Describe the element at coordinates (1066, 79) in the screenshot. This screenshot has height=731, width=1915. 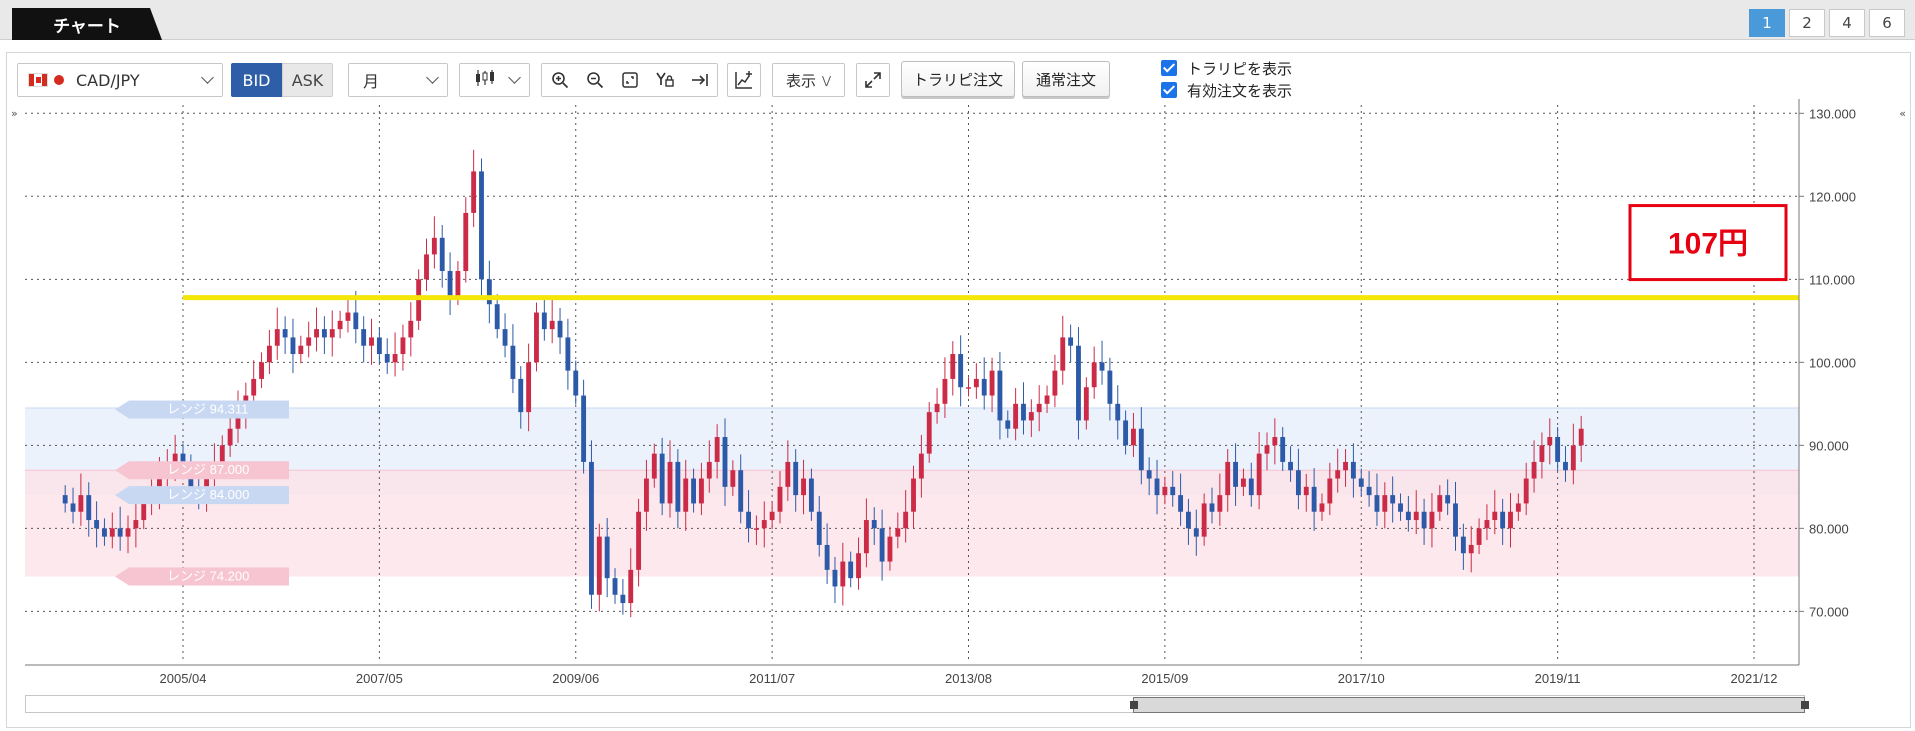
I see `normal-order-button: 通常注文` at that location.